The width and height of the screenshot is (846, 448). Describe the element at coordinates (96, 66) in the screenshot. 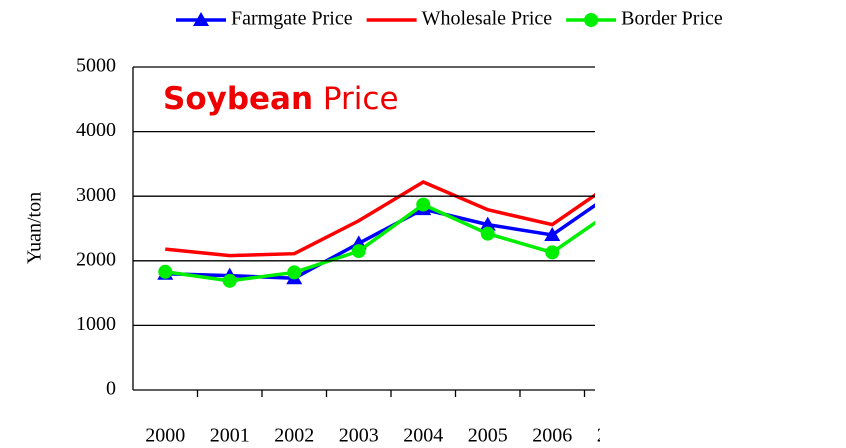

I see `y-tick-label: 5000` at that location.